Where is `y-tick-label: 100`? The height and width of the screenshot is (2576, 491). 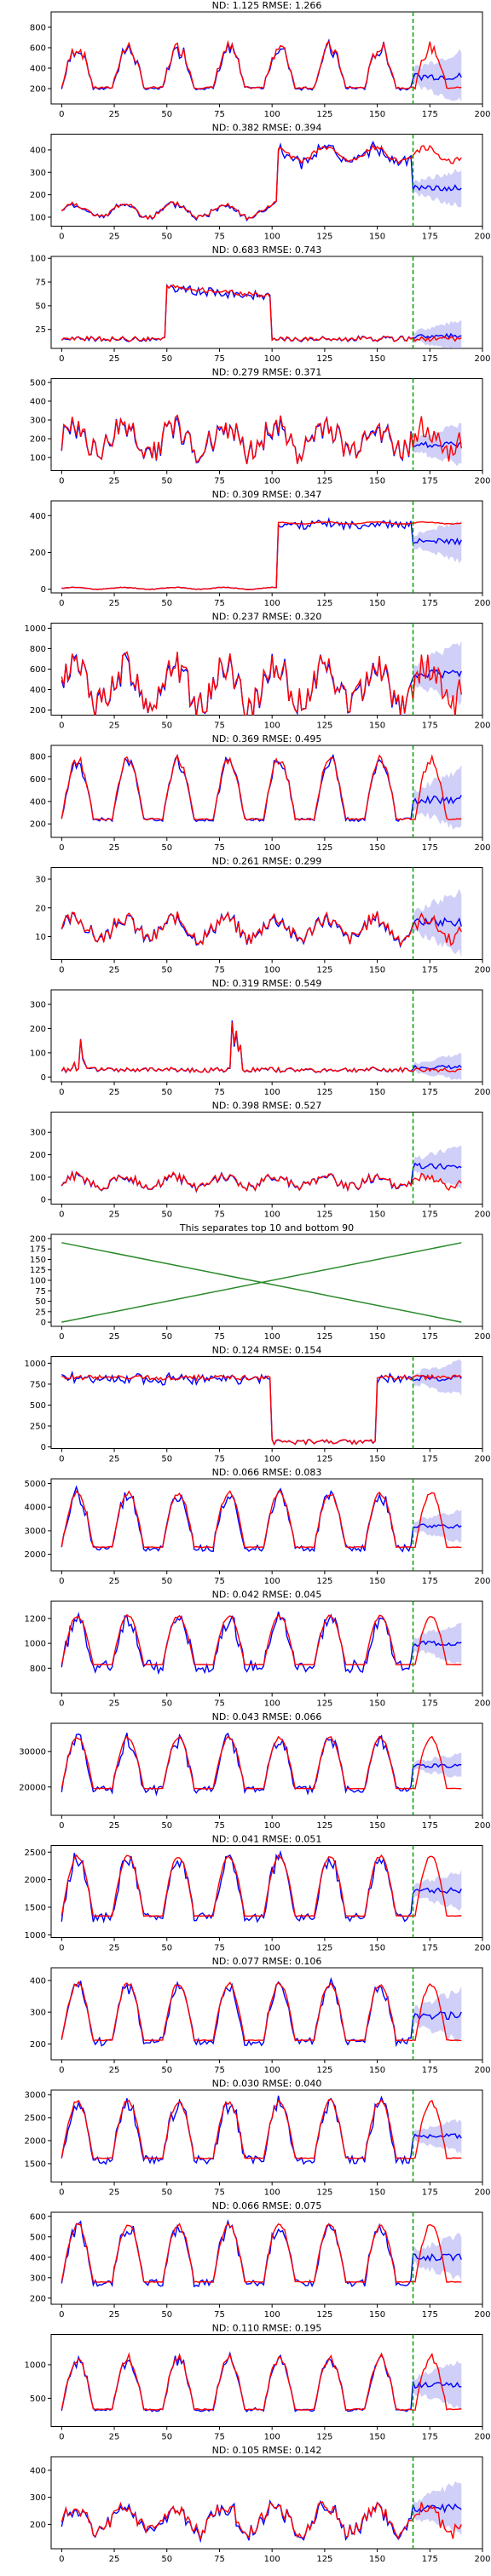
y-tick-label: 100 is located at coordinates (38, 1282).